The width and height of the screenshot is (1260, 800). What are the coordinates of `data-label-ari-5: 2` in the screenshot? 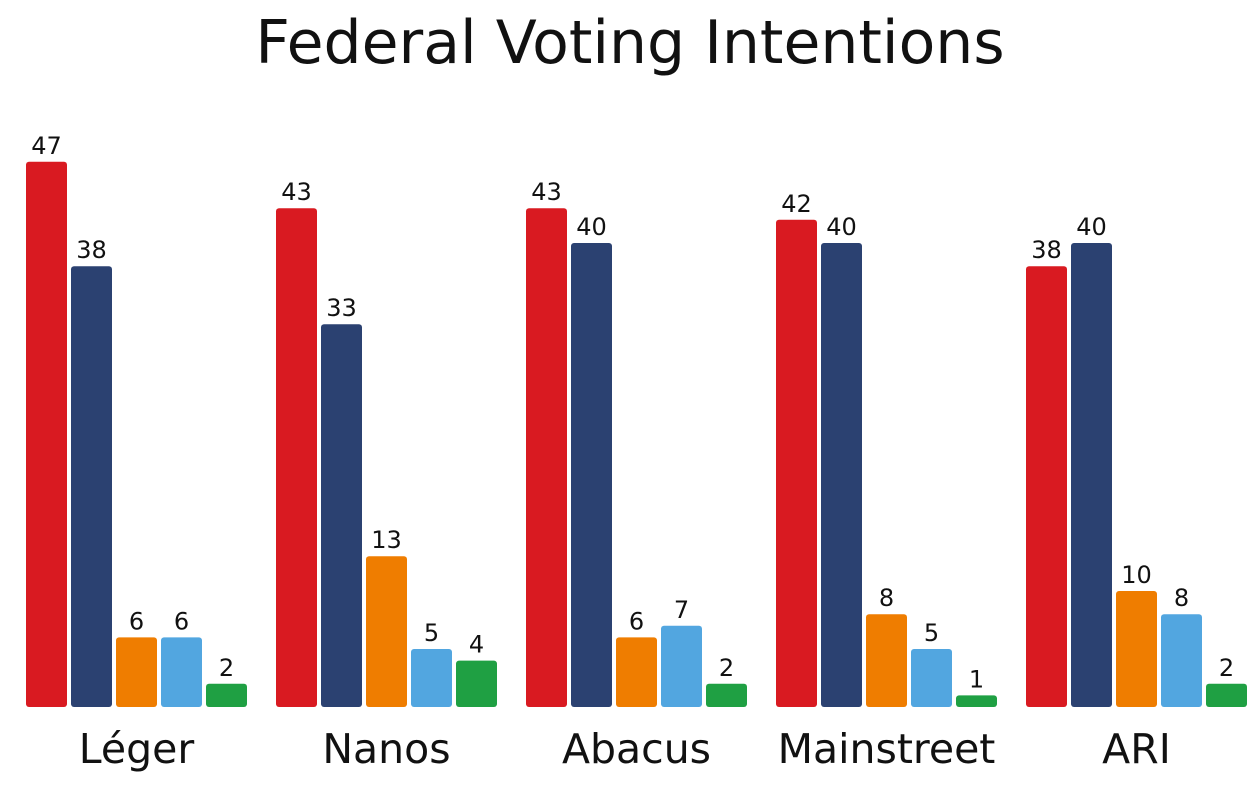 It's located at (1226, 668).